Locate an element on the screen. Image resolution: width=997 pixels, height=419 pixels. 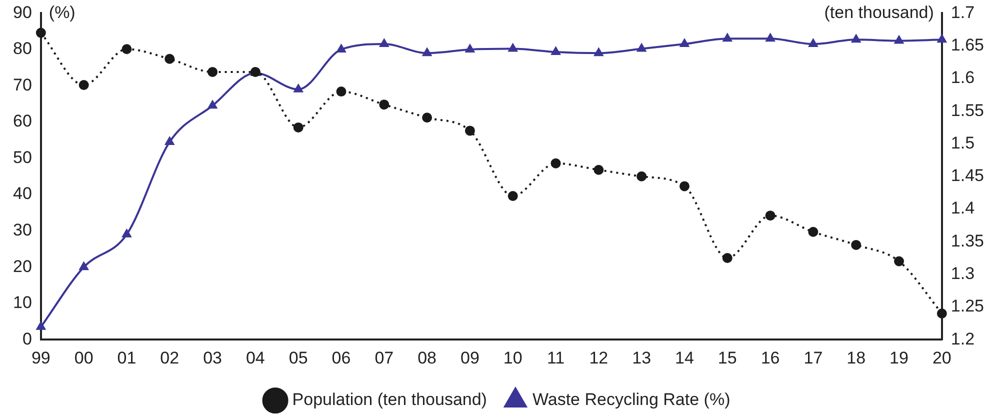
x-tick-label: 07 is located at coordinates (384, 358).